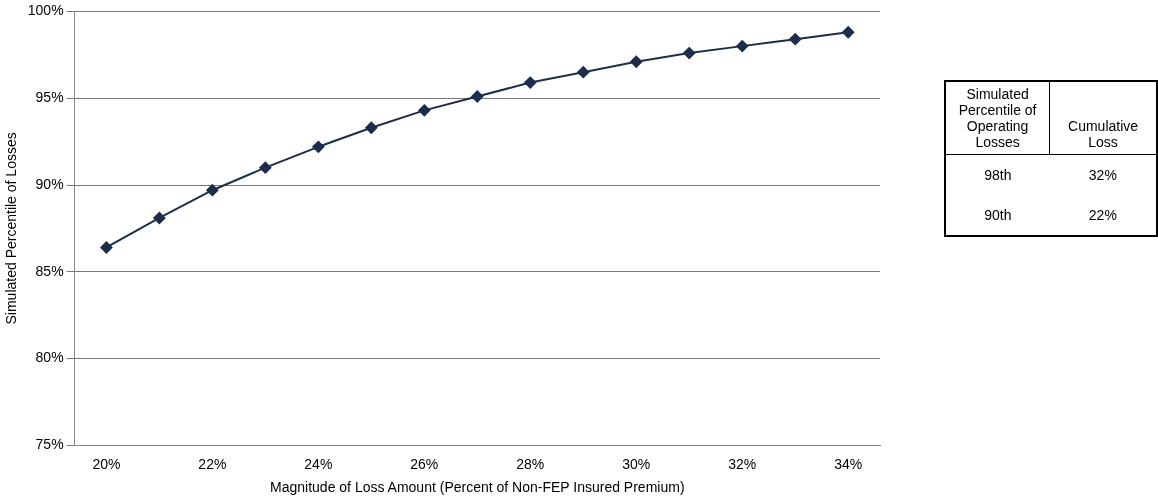 The image size is (1158, 501). I want to click on y-tick-label: 80%, so click(49, 357).